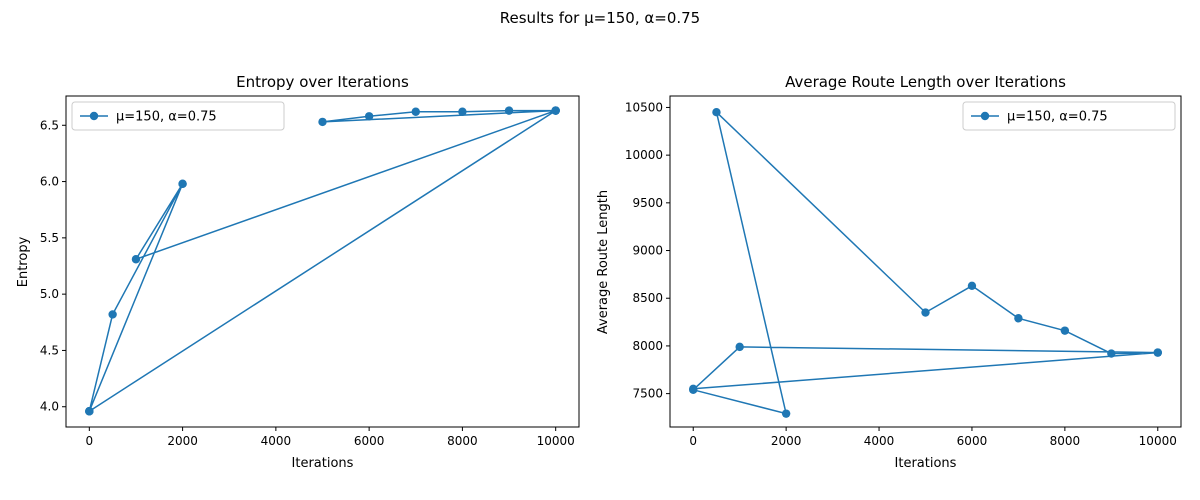 Image resolution: width=1200 pixels, height=500 pixels. What do you see at coordinates (49, 125) in the screenshot?
I see `entropy-y-tick-label: 6.5` at bounding box center [49, 125].